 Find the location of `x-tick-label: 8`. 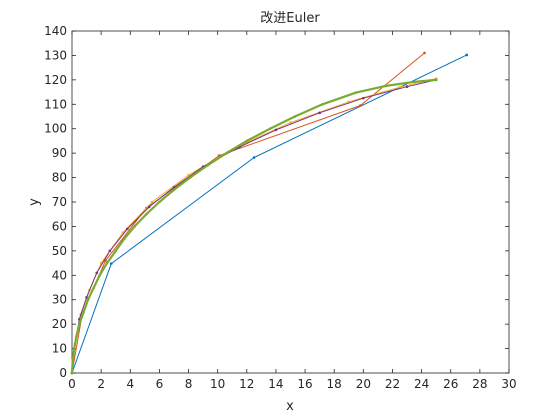

x-tick-label: 8 is located at coordinates (189, 384).